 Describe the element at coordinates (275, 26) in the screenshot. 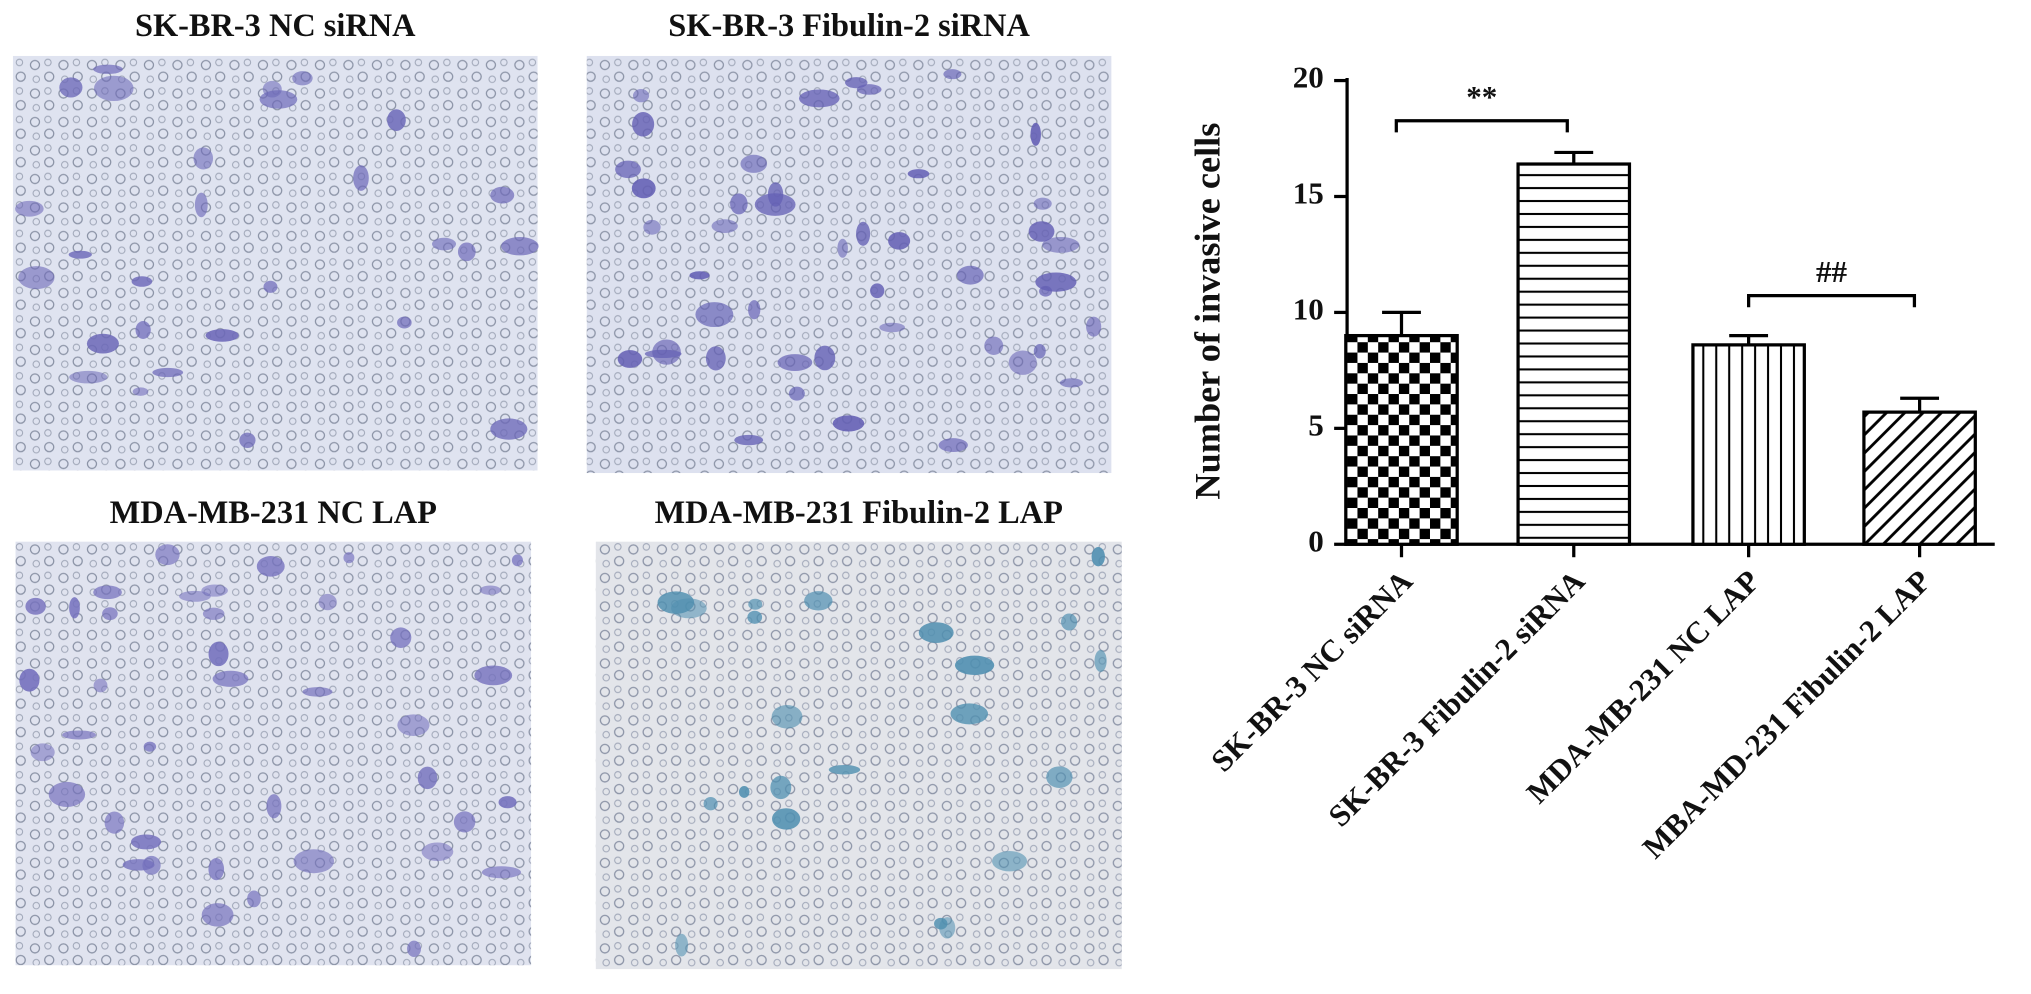

I see `panel-title: SK-BR-3 NC siRNA` at that location.